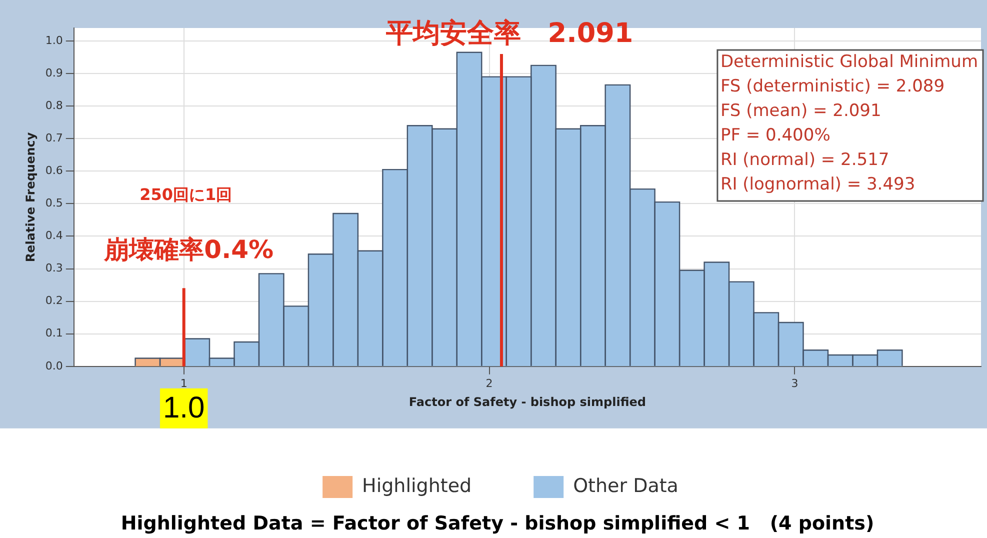  I want to click on ref-line-label: 崩壊確率0.4%, so click(188, 249).